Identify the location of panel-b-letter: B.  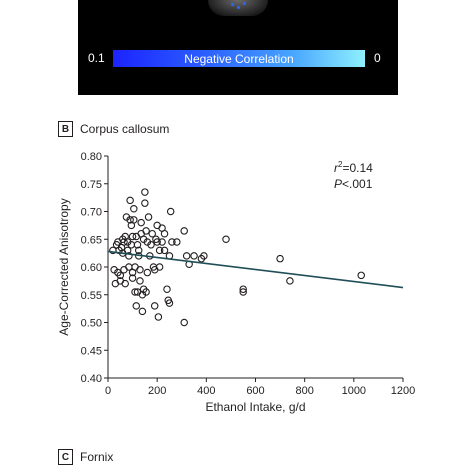
(65, 129).